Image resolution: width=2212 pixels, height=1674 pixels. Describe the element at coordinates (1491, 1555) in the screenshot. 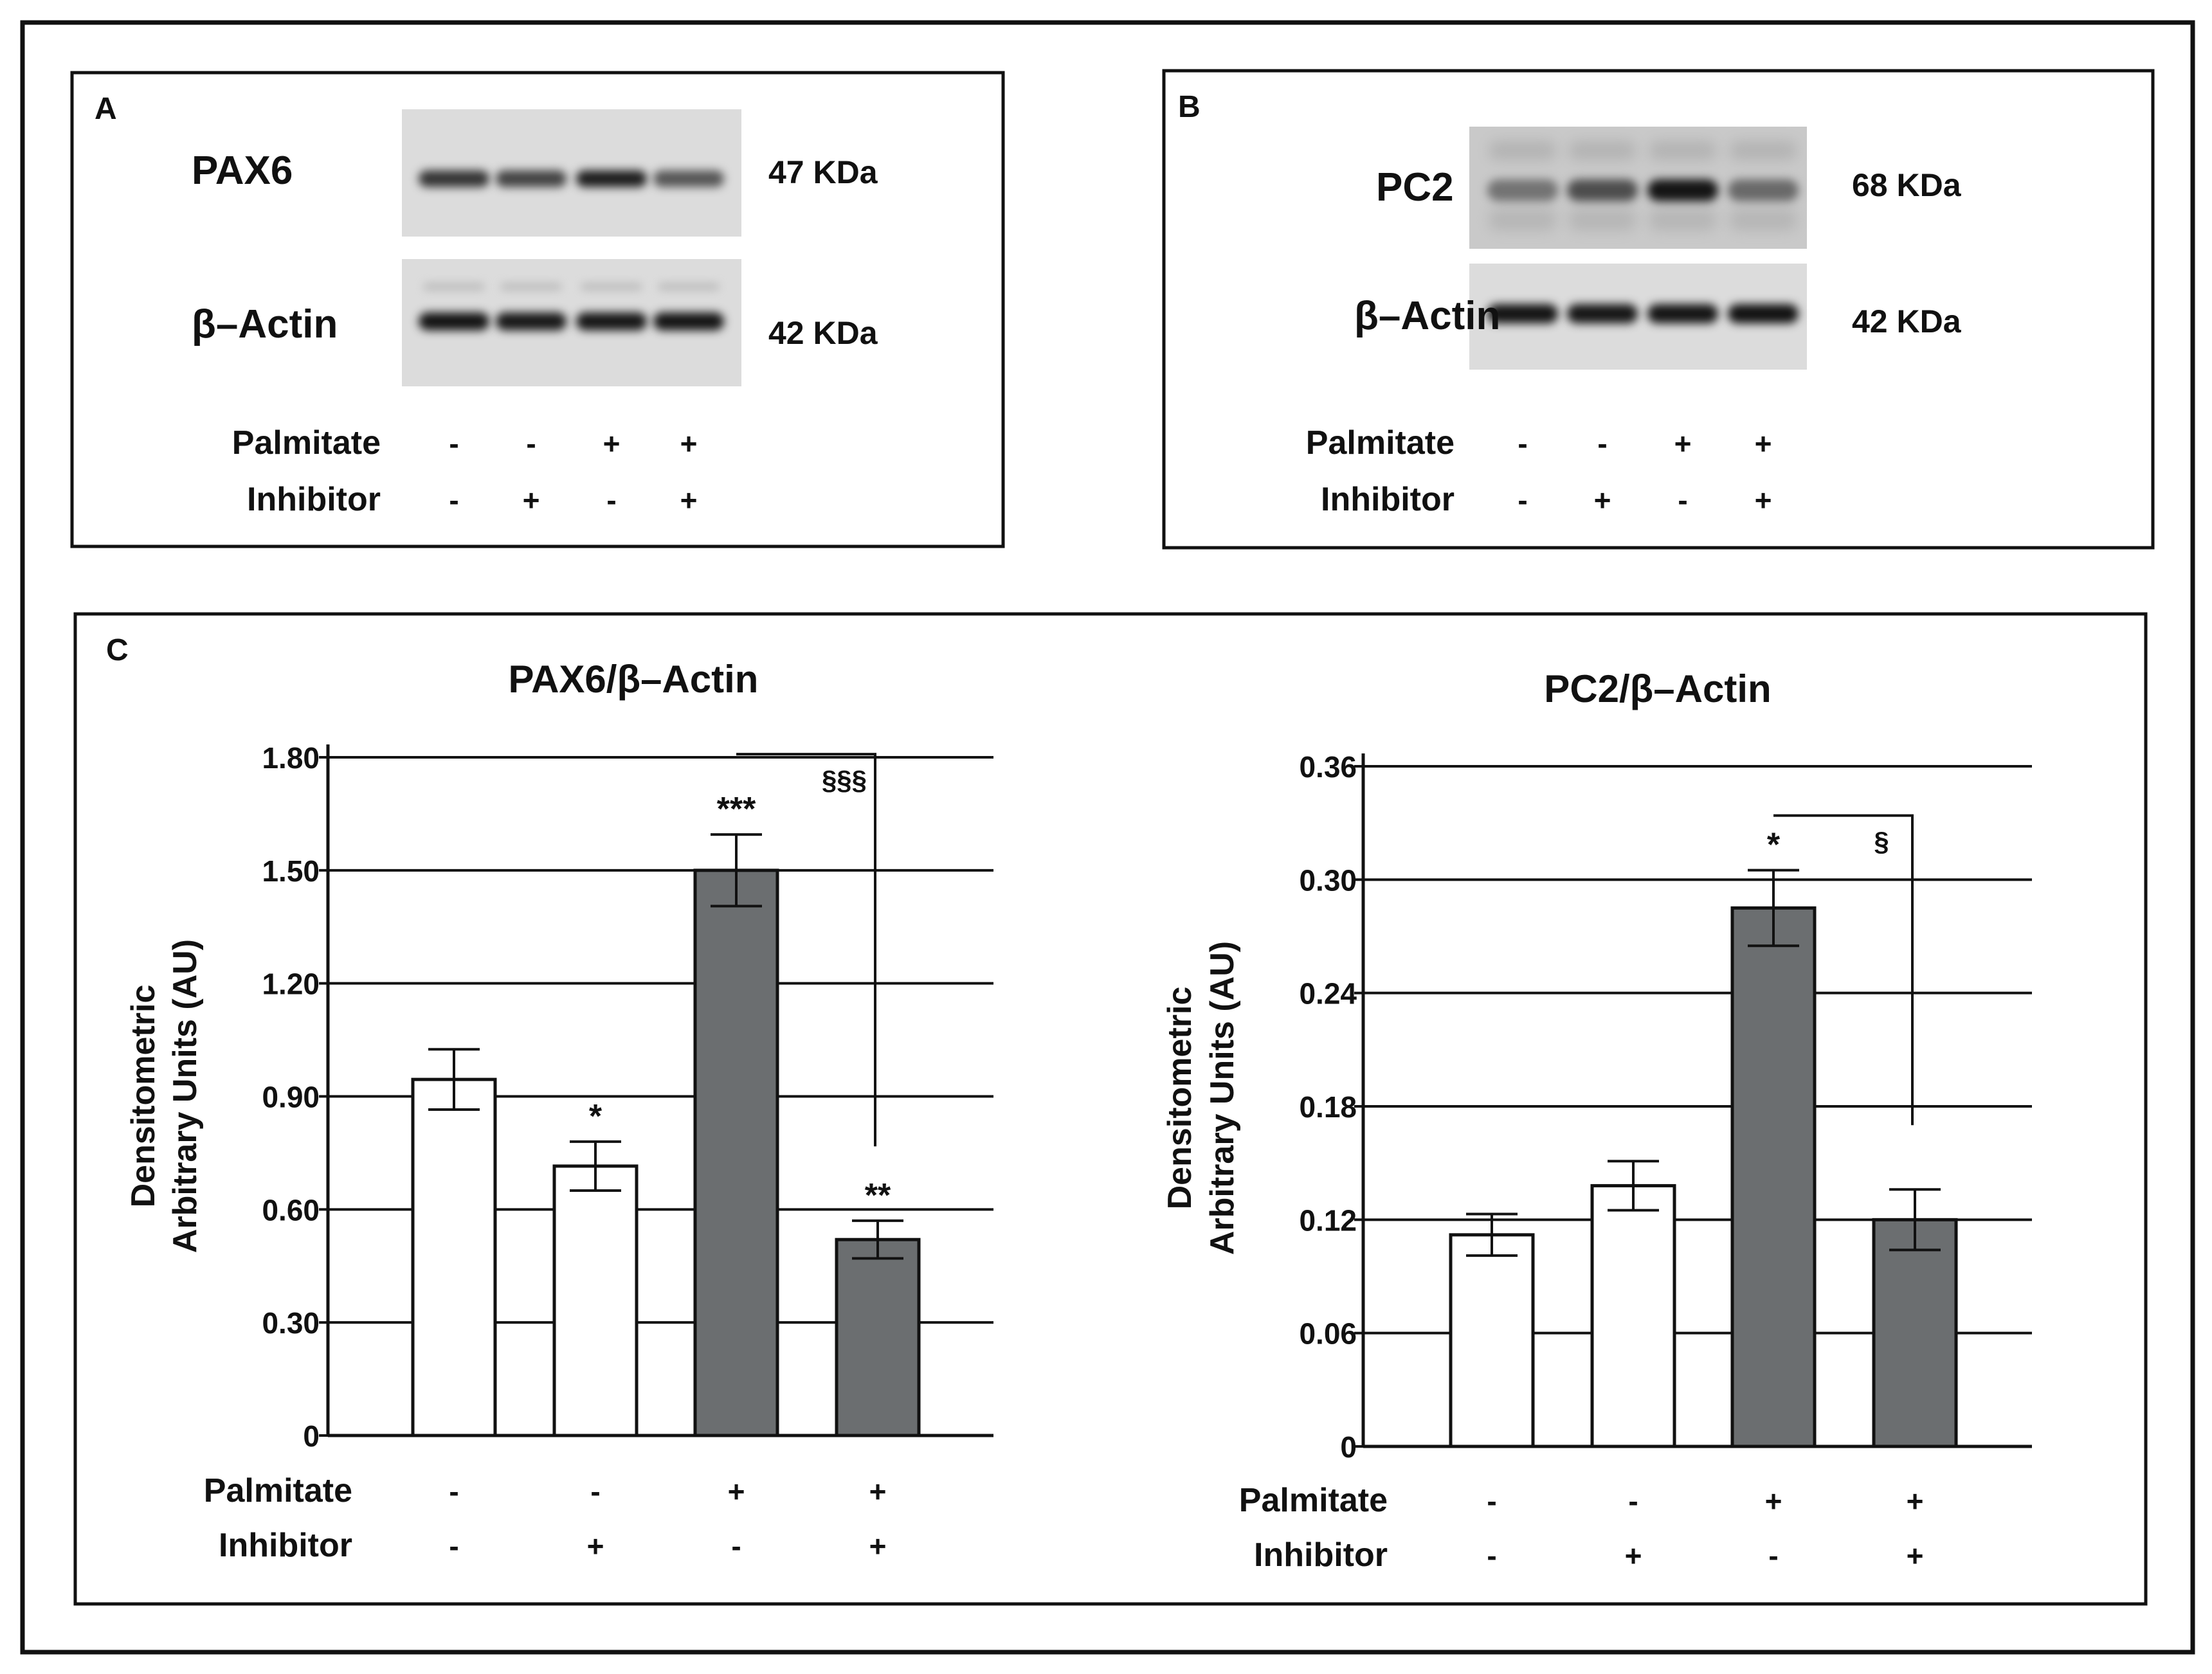

I see `chart-inhibitor-sign-1-0: -` at that location.